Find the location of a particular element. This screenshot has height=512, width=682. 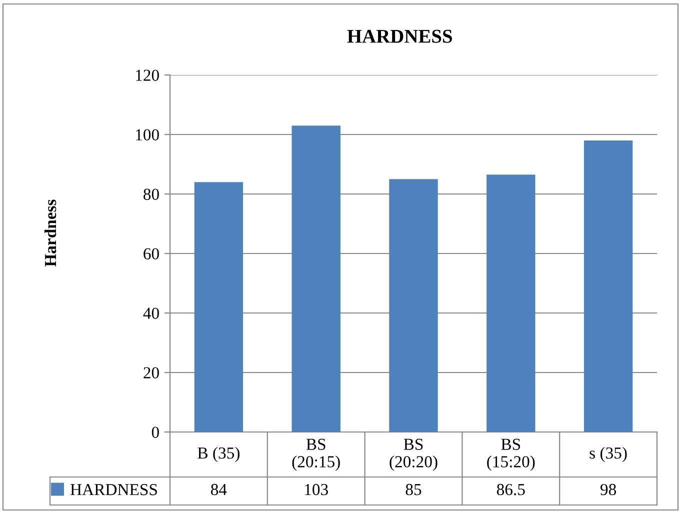

data-label: 84 is located at coordinates (219, 490).